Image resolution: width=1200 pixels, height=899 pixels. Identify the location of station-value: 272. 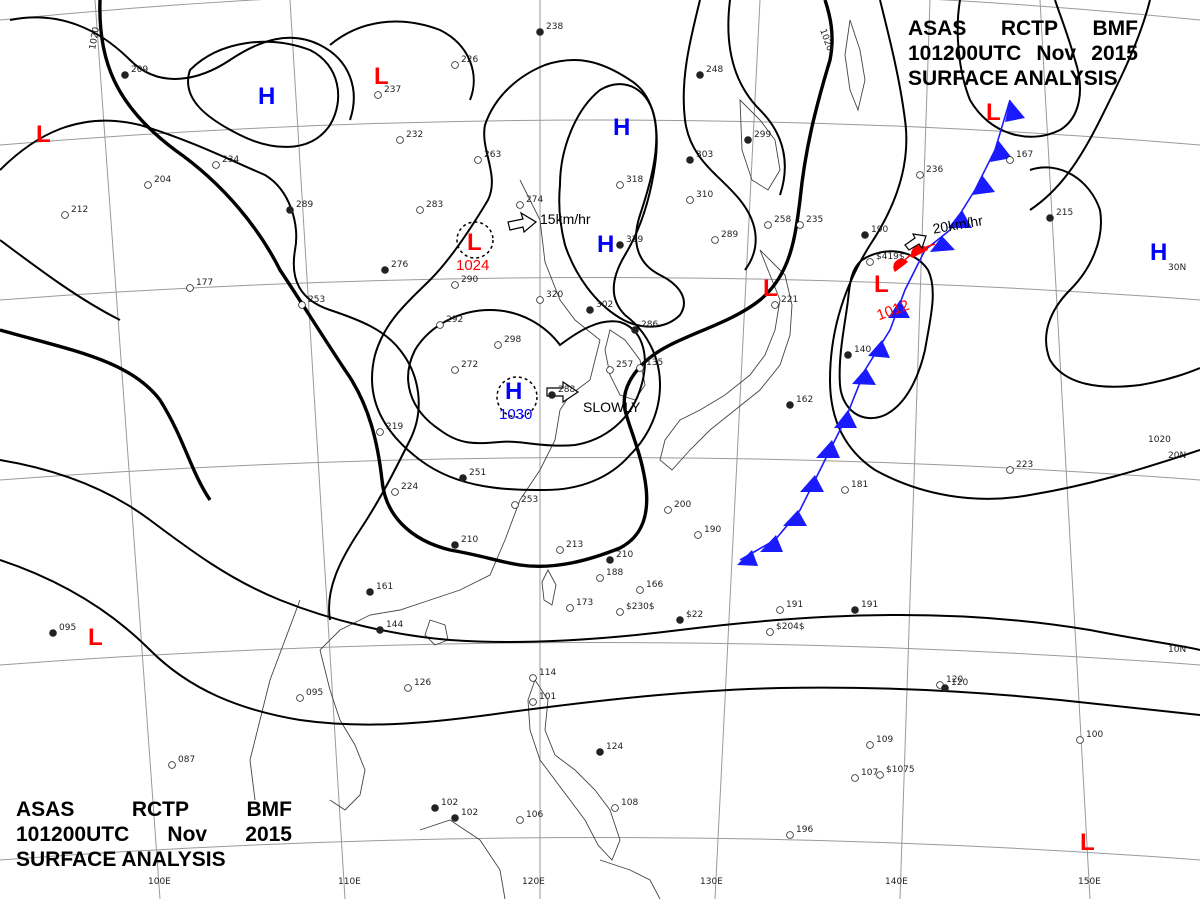
(469, 365).